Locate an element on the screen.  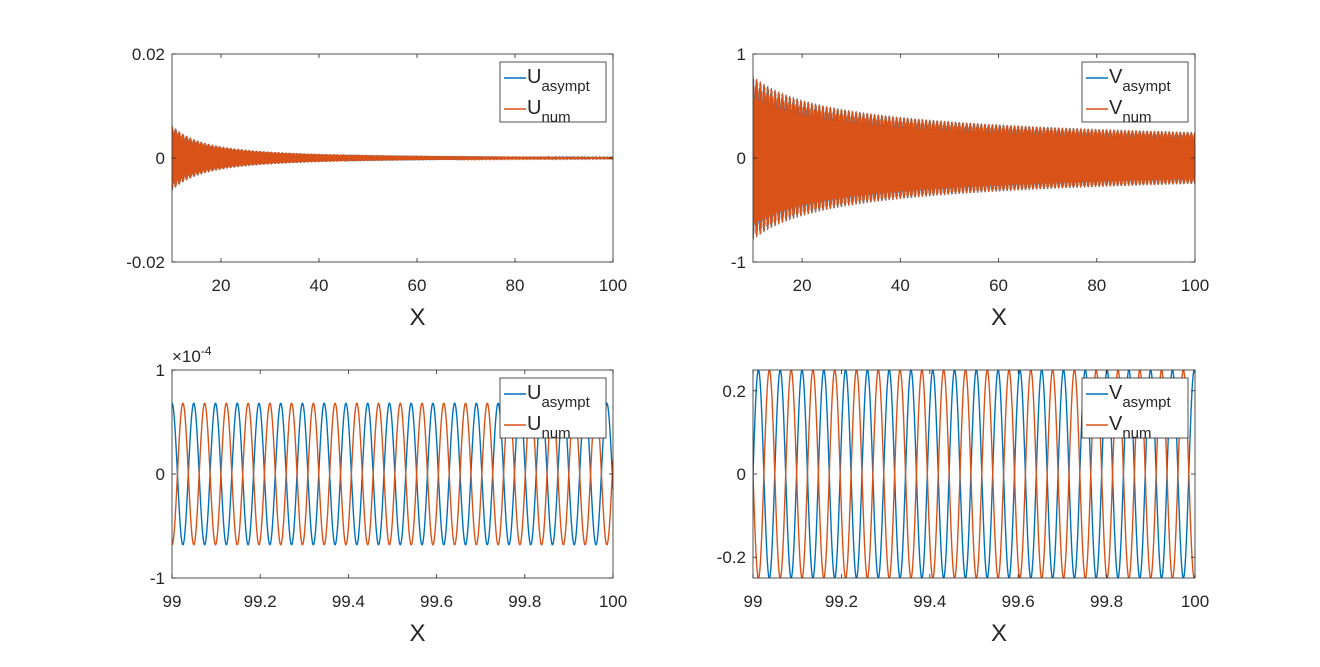
y-tick-label: -0.02 is located at coordinates (145, 262).